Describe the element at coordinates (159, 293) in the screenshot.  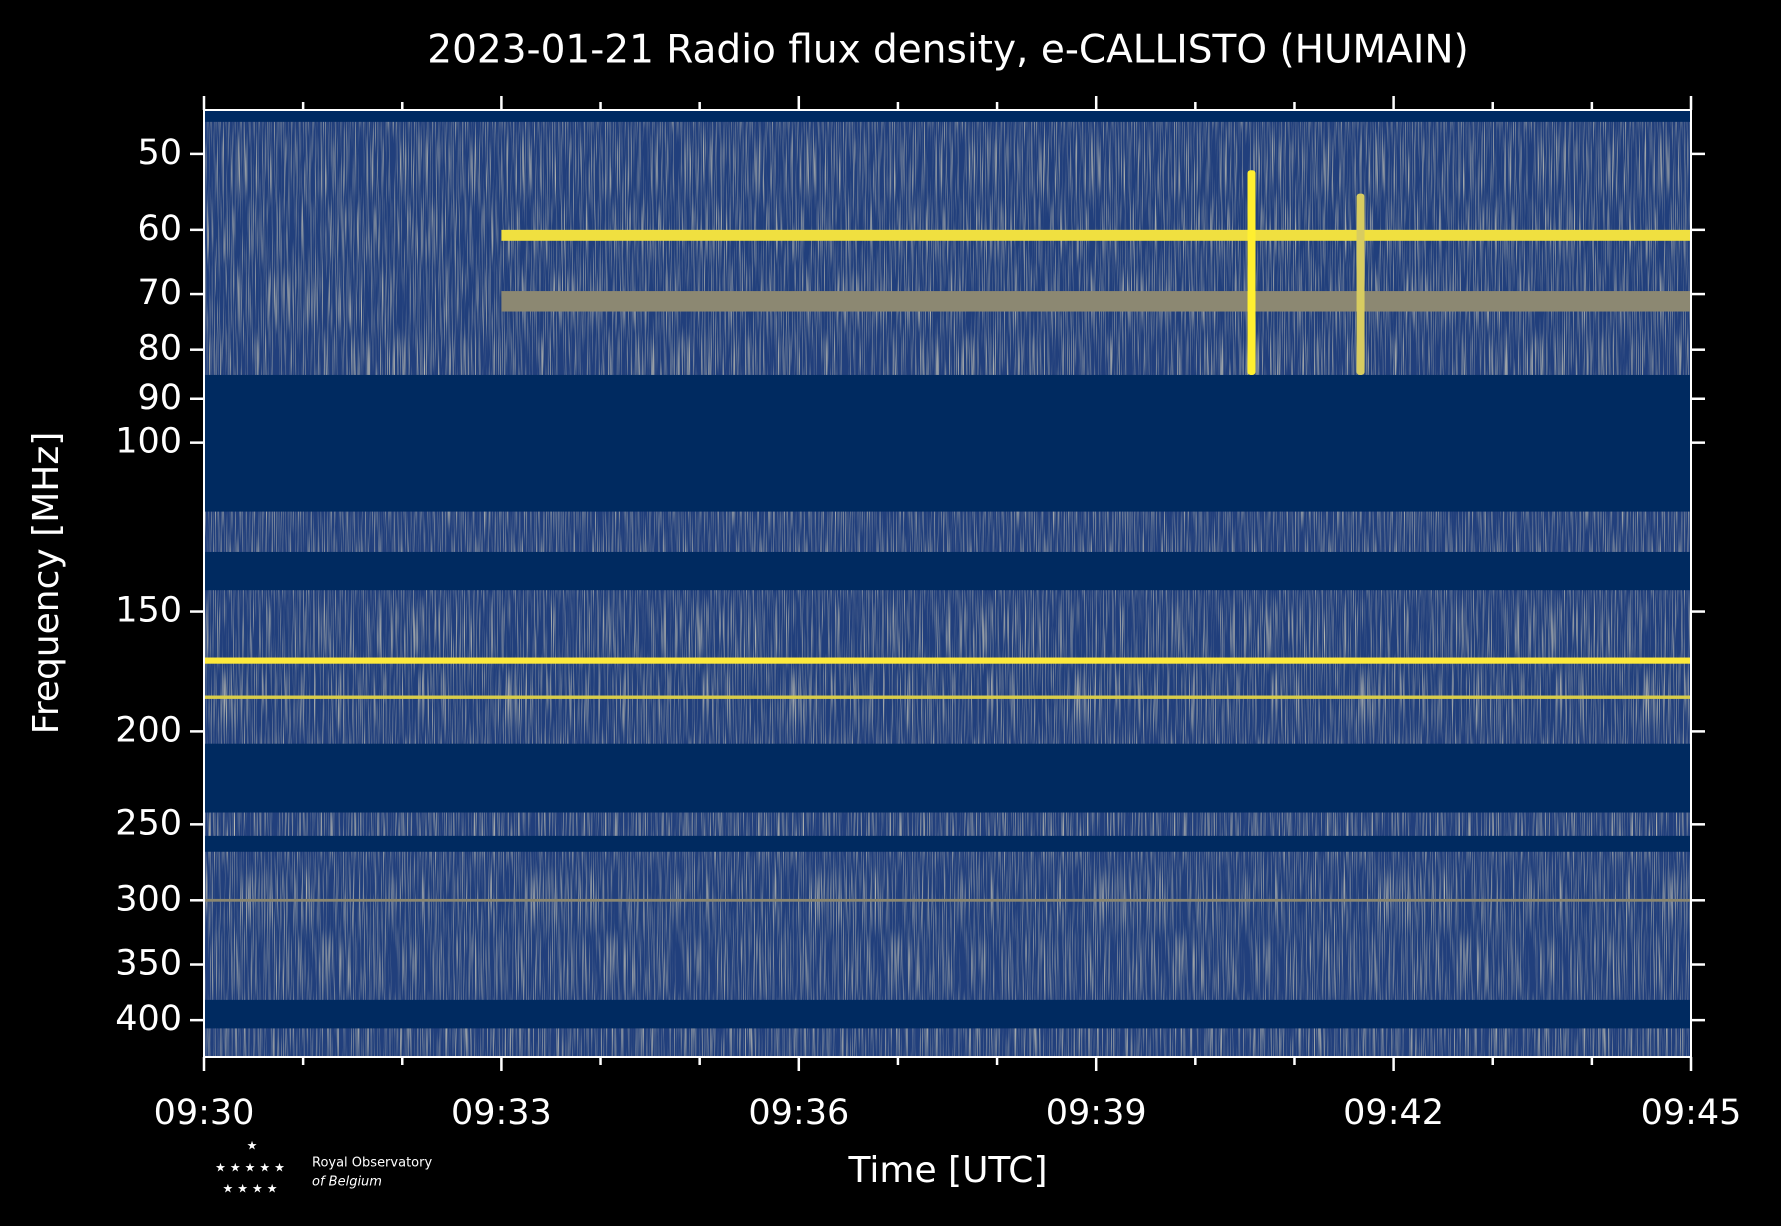
I see `y-tick-label: 70` at that location.